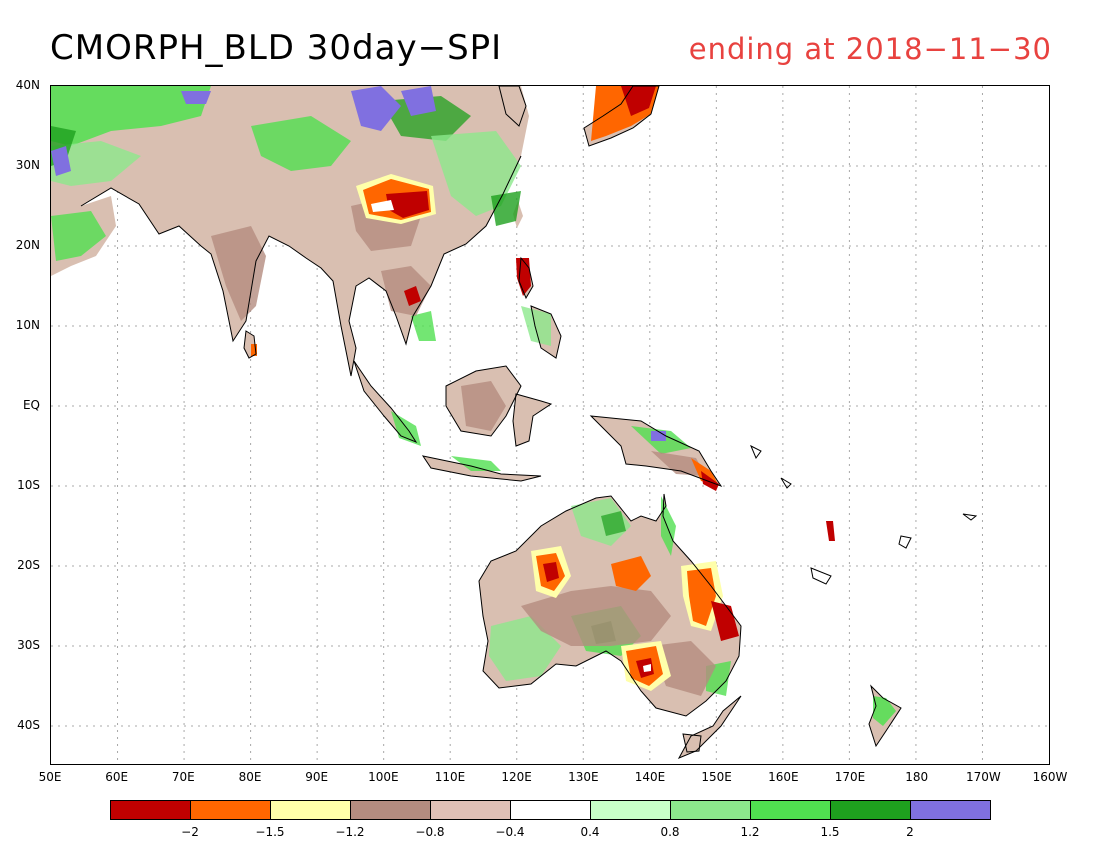 The image size is (1100, 850). Describe the element at coordinates (50, 777) in the screenshot. I see `longitude-label: 50E` at that location.